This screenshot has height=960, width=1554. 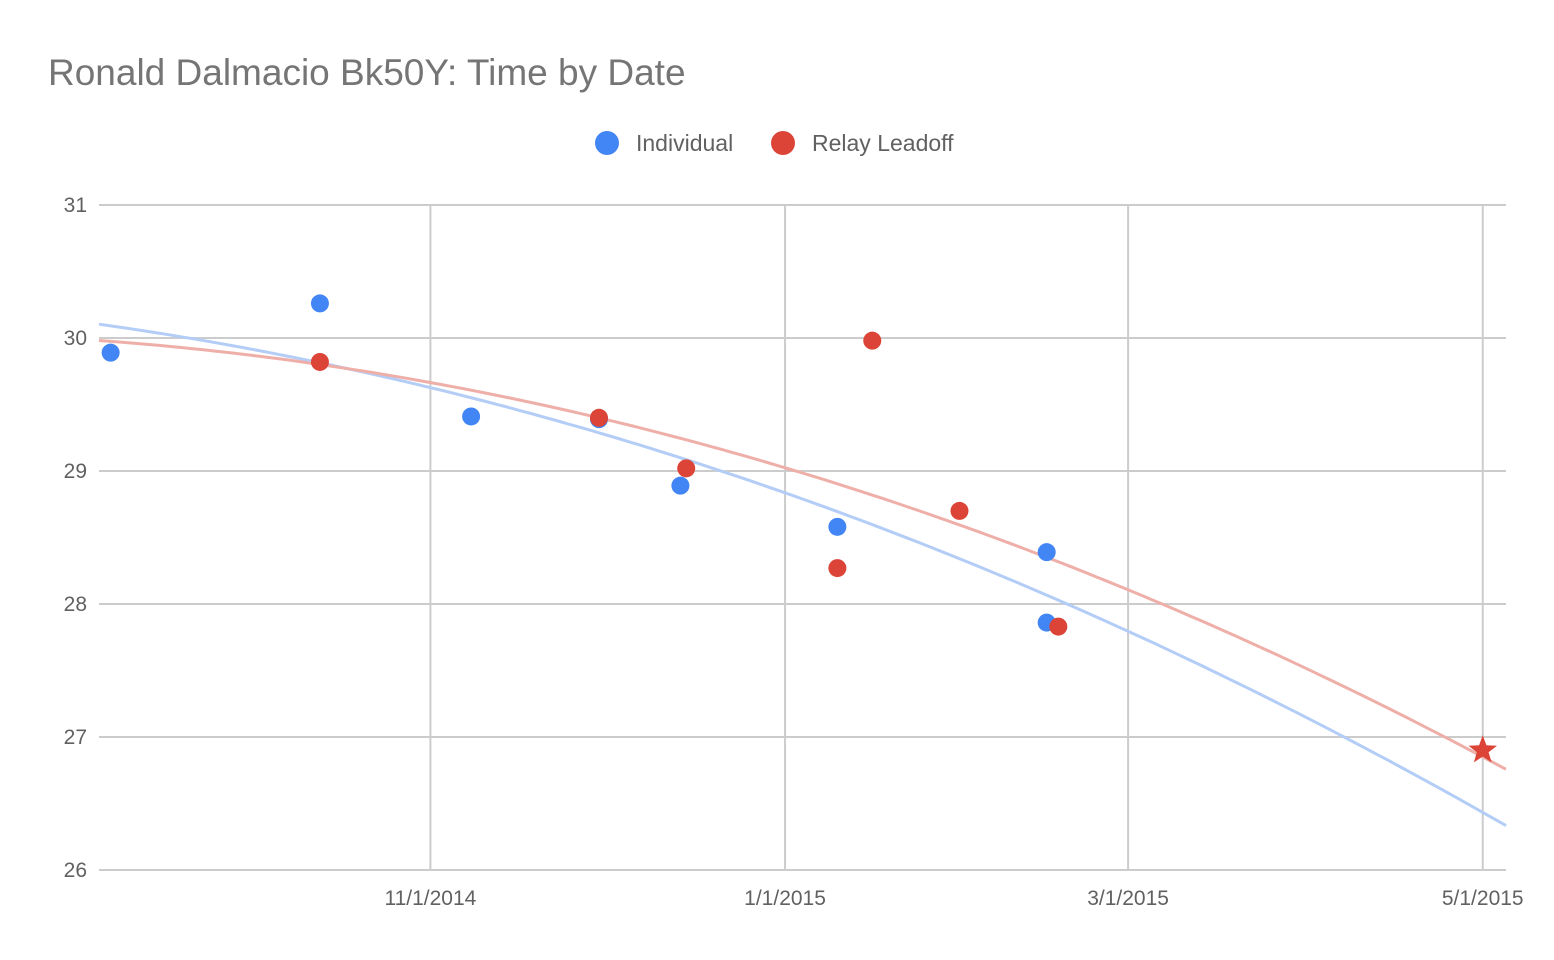 I want to click on x-tick-label: 3/1/2015, so click(x=1128, y=898).